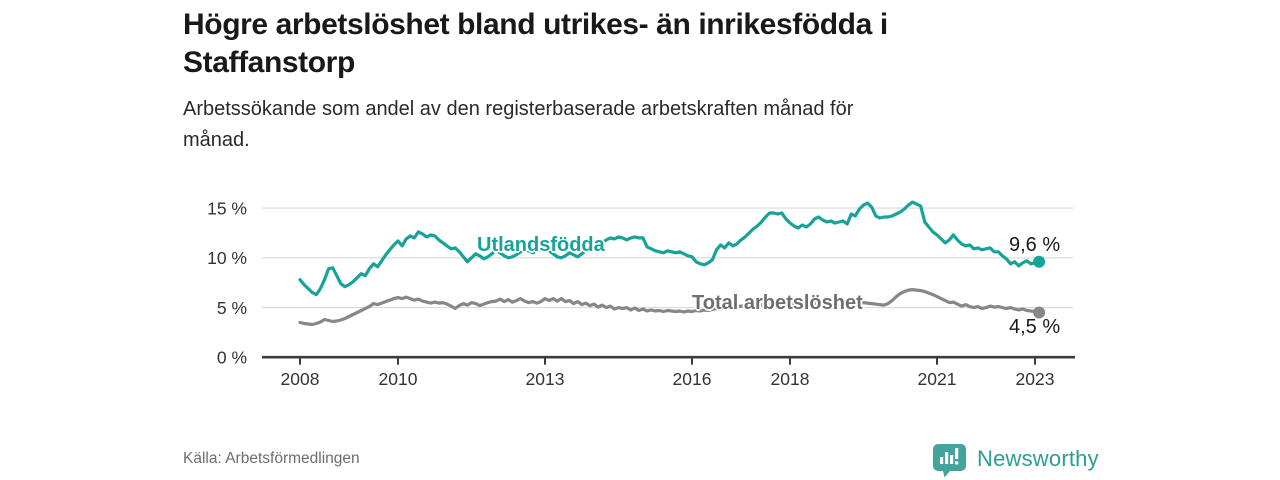  What do you see at coordinates (1039, 261) in the screenshot?
I see `series-end-dot-utlandsfodda` at bounding box center [1039, 261].